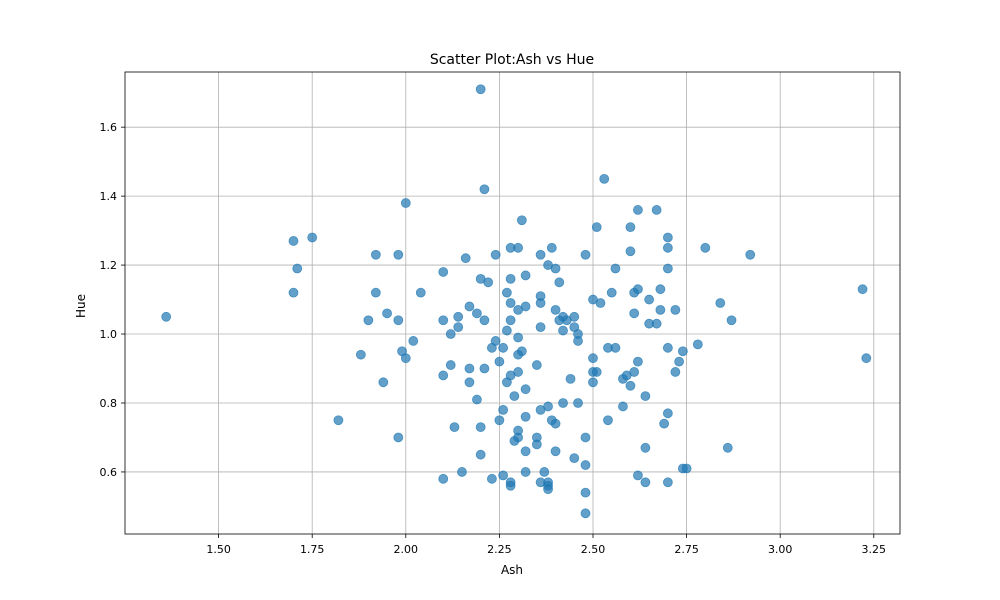  What do you see at coordinates (312, 549) in the screenshot?
I see `x-tick-label: 1.75` at bounding box center [312, 549].